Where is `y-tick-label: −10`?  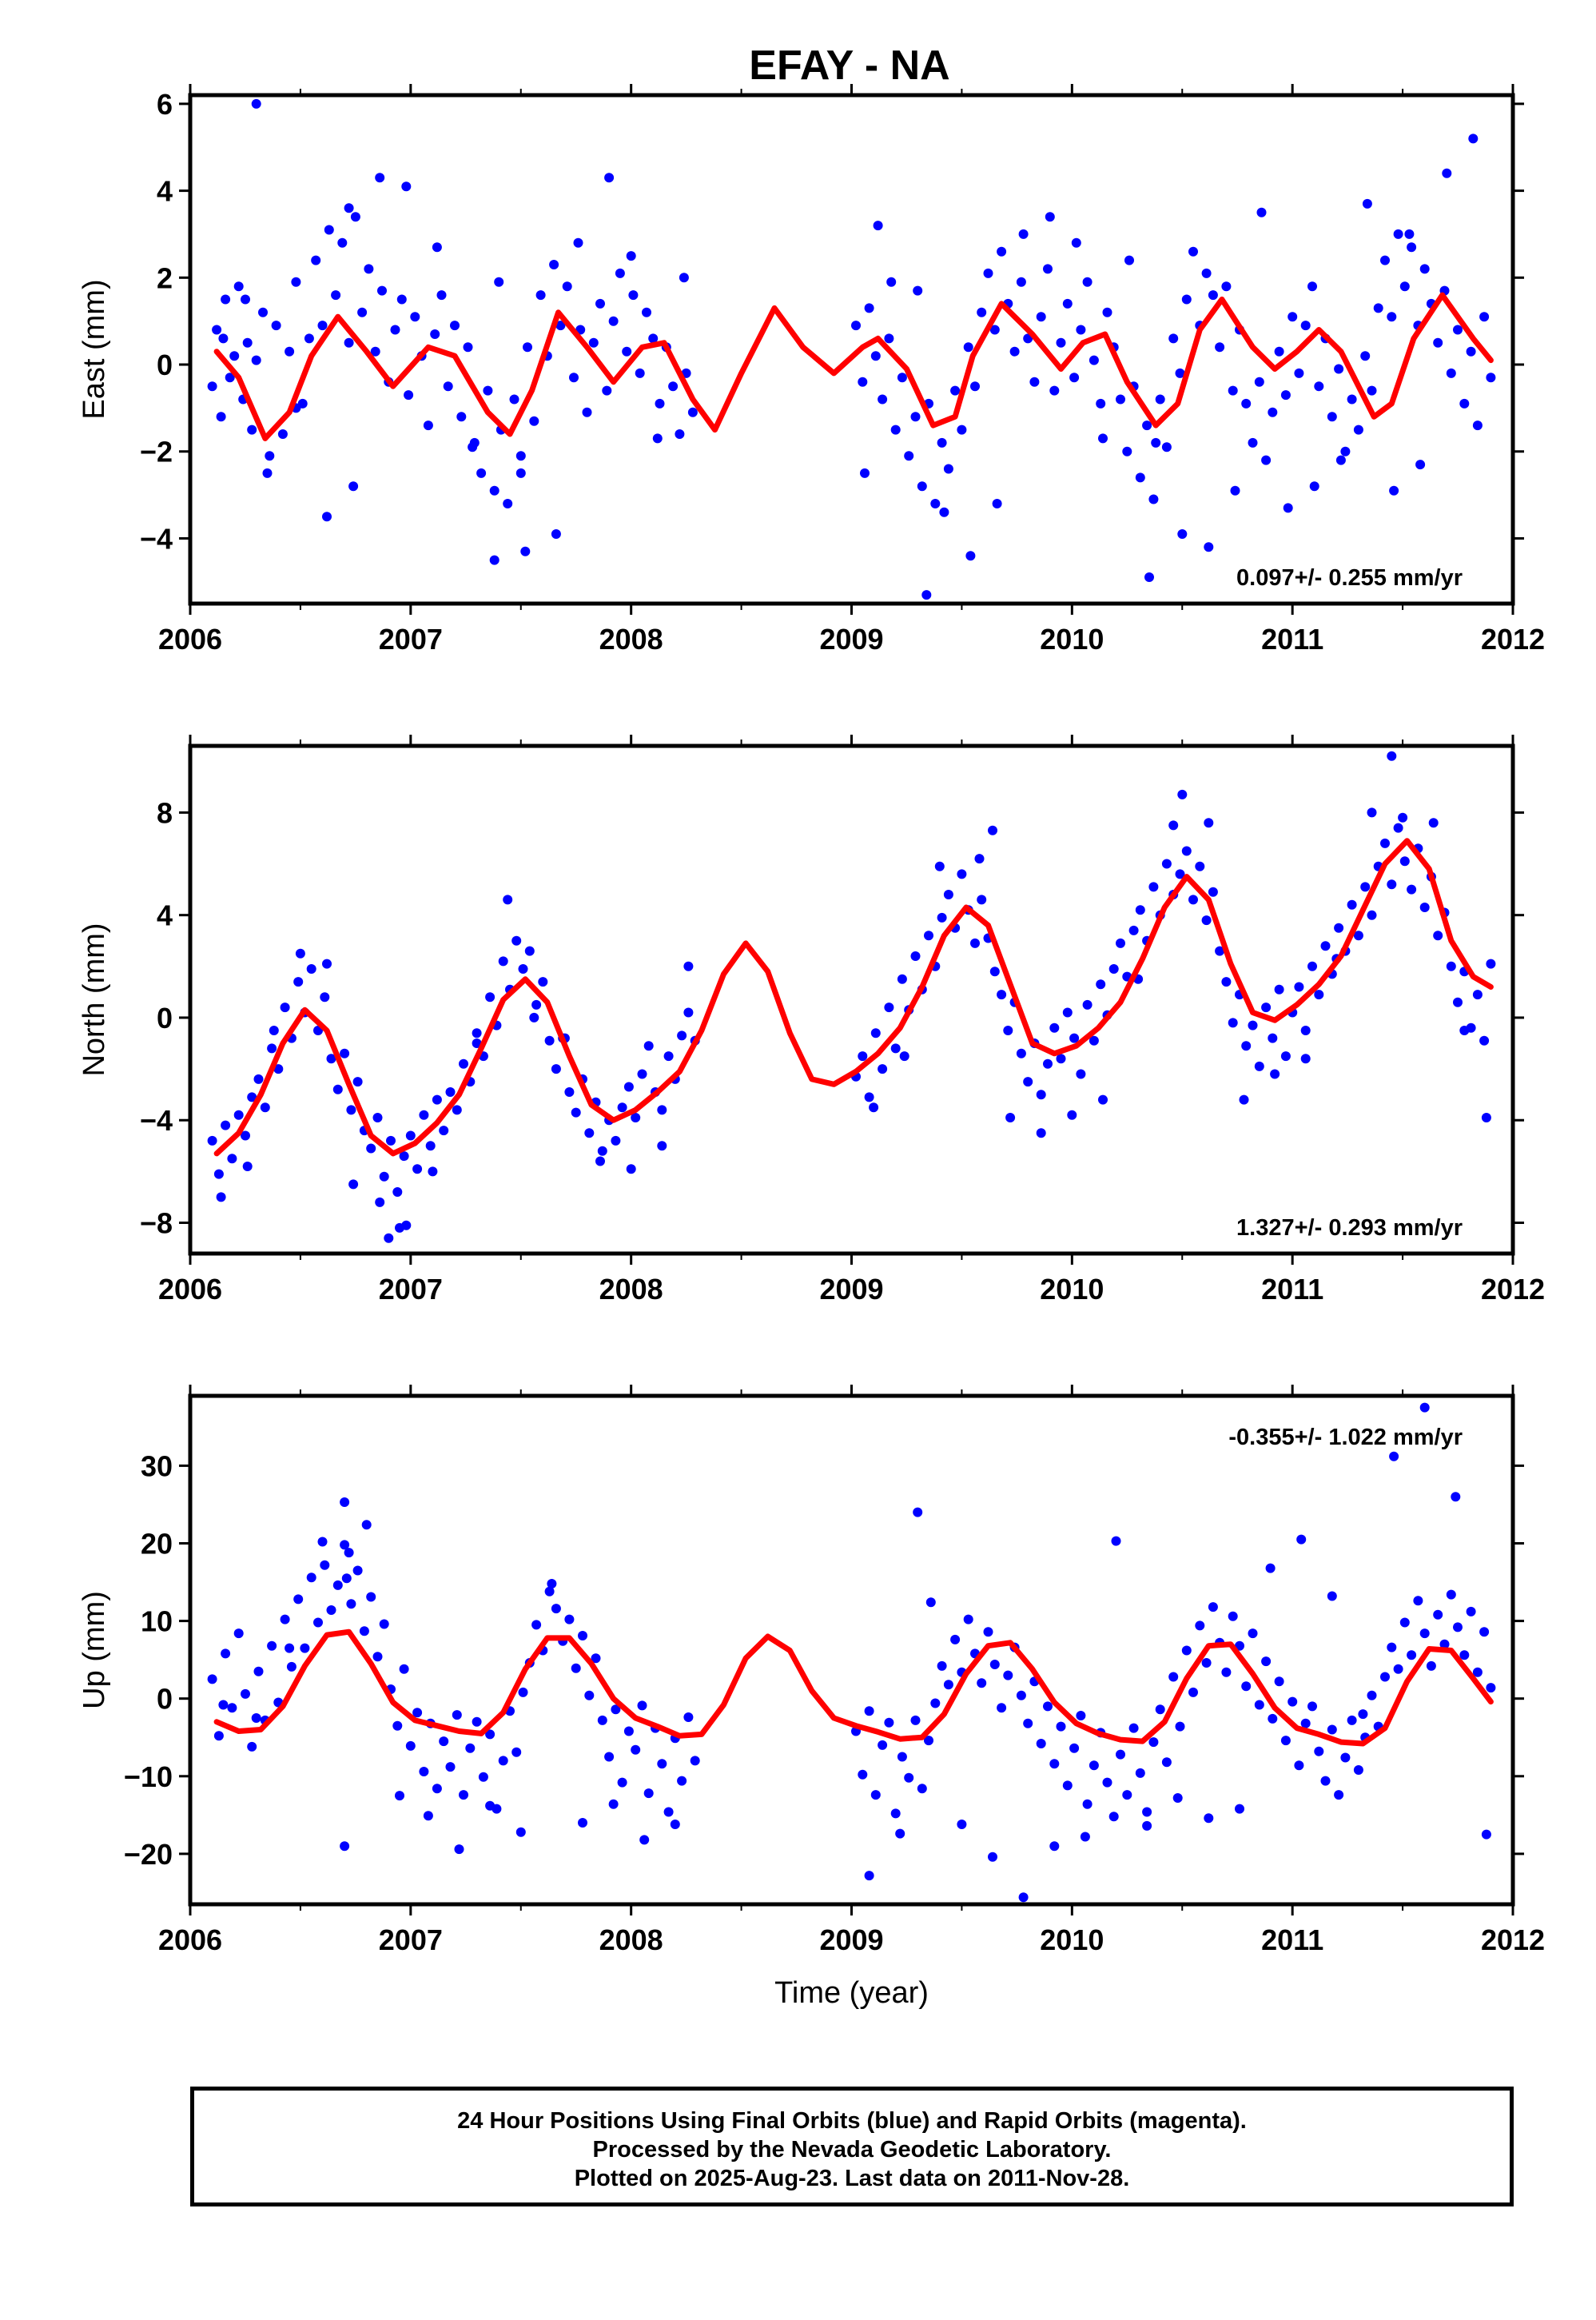 y-tick-label: −10 is located at coordinates (148, 1776).